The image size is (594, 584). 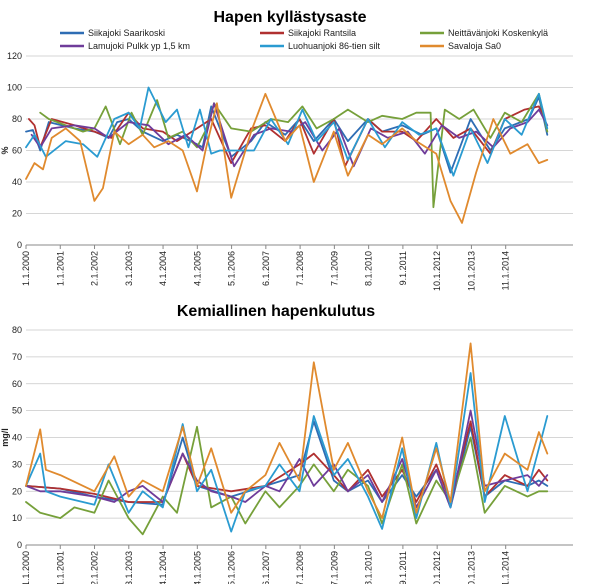 I want to click on legend-entry: Neittävänjoki Koskenkylä, so click(x=498, y=33).